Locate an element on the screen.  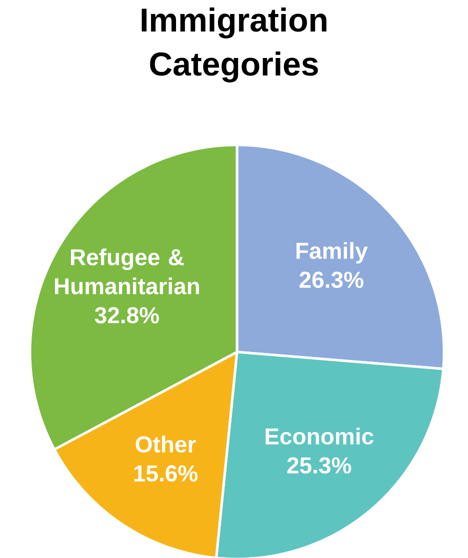
data-label: 15.6% is located at coordinates (166, 473).